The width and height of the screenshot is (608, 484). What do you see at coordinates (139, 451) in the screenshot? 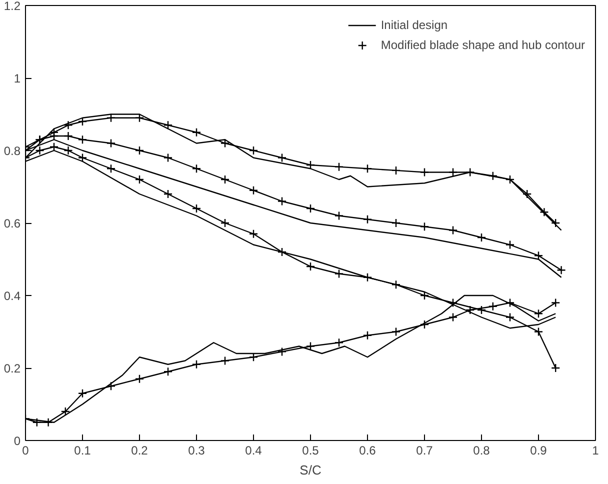
I see `x-tick-label: 0.2` at bounding box center [139, 451].